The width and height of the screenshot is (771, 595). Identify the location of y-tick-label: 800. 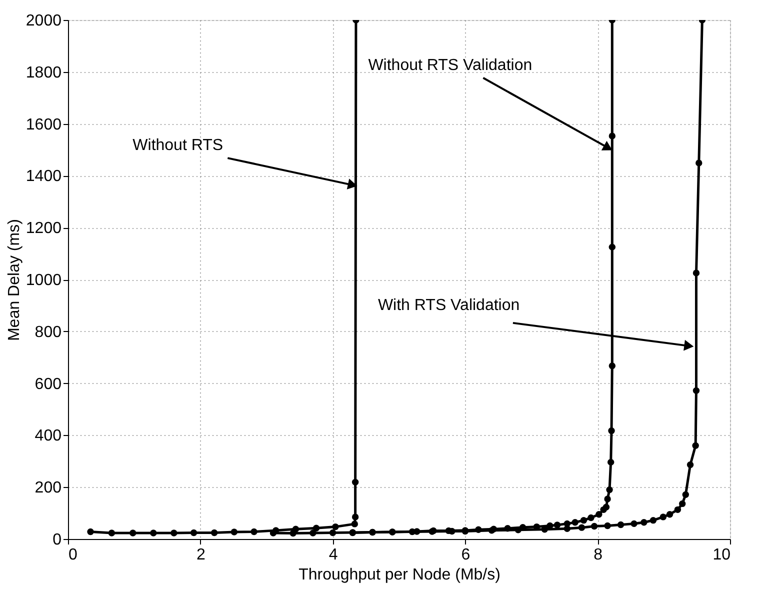
(48, 332).